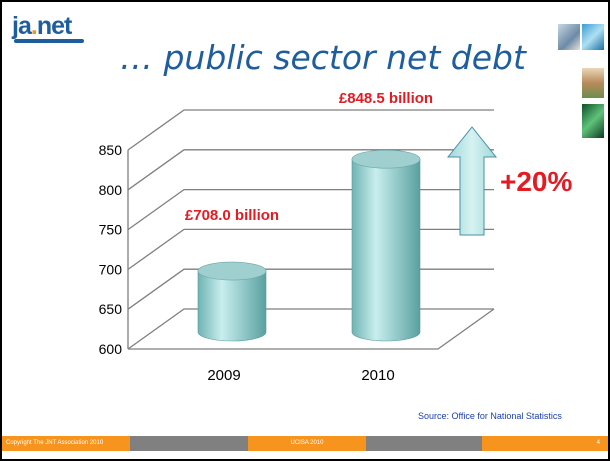 The height and width of the screenshot is (461, 610). Describe the element at coordinates (593, 121) in the screenshot. I see `plant-photo-icon` at that location.